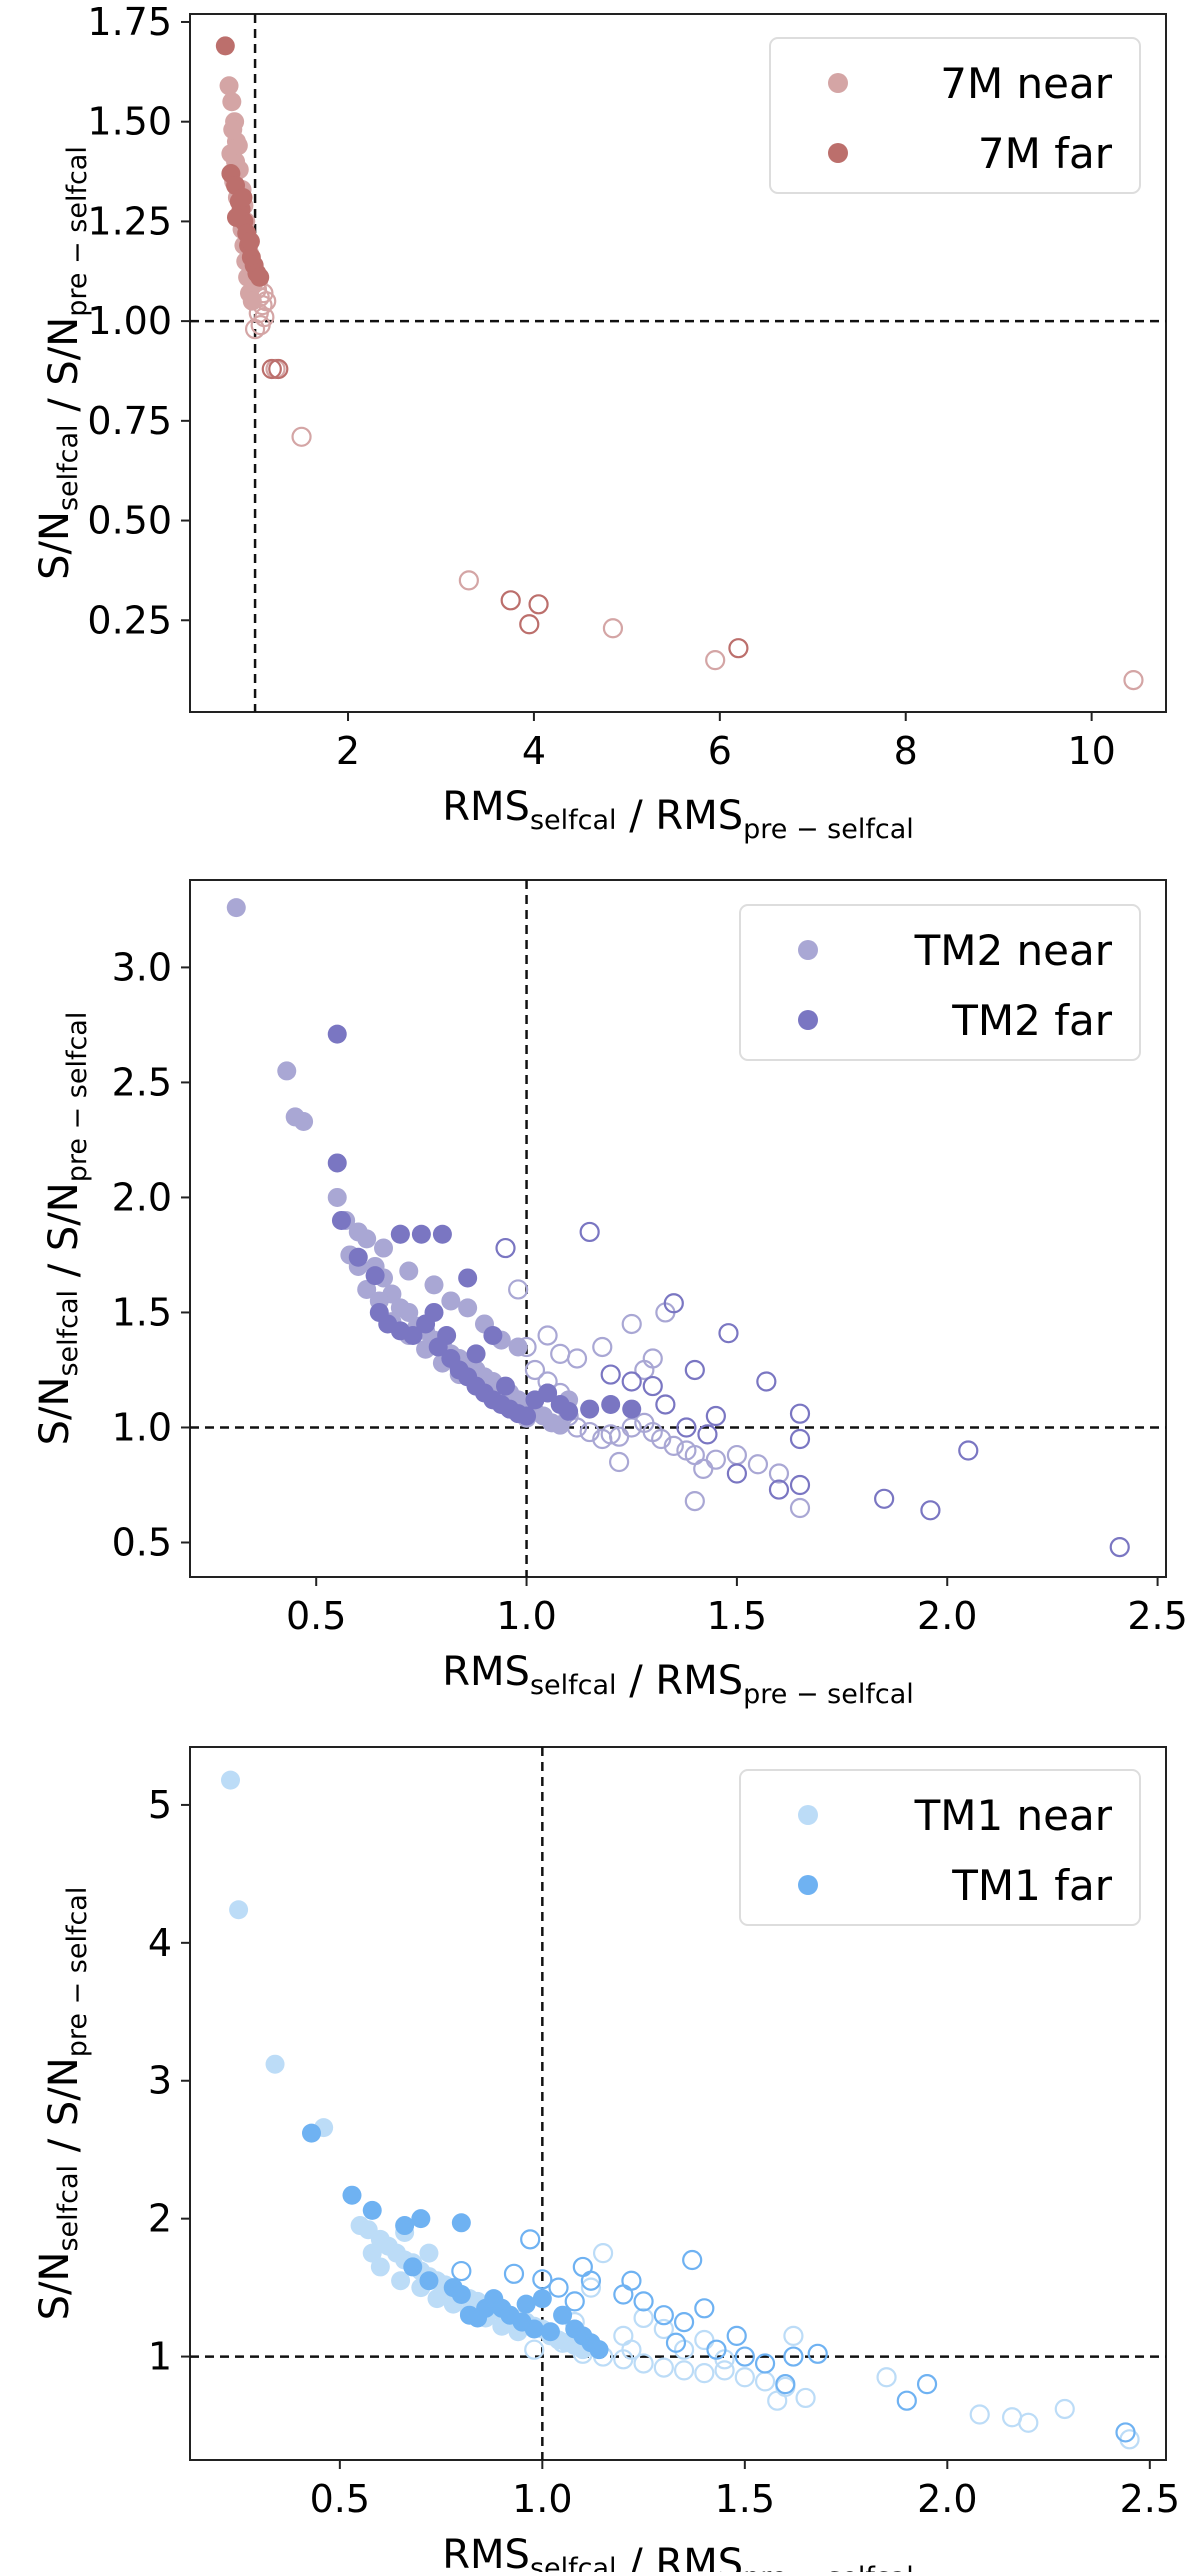 This screenshot has width=1200, height=2572. I want to click on series-7m-far-open-, so click(505, 508).